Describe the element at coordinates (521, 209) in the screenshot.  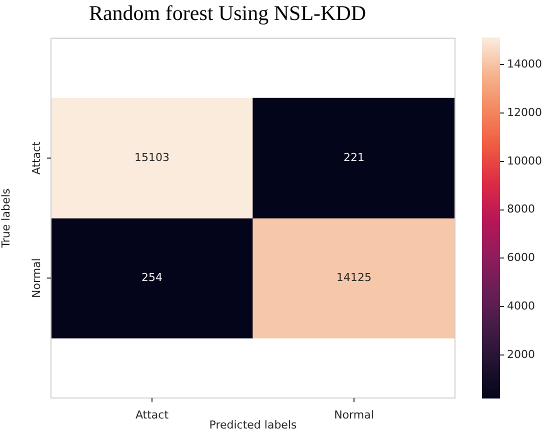
I see `color-bar-label: 8000` at that location.